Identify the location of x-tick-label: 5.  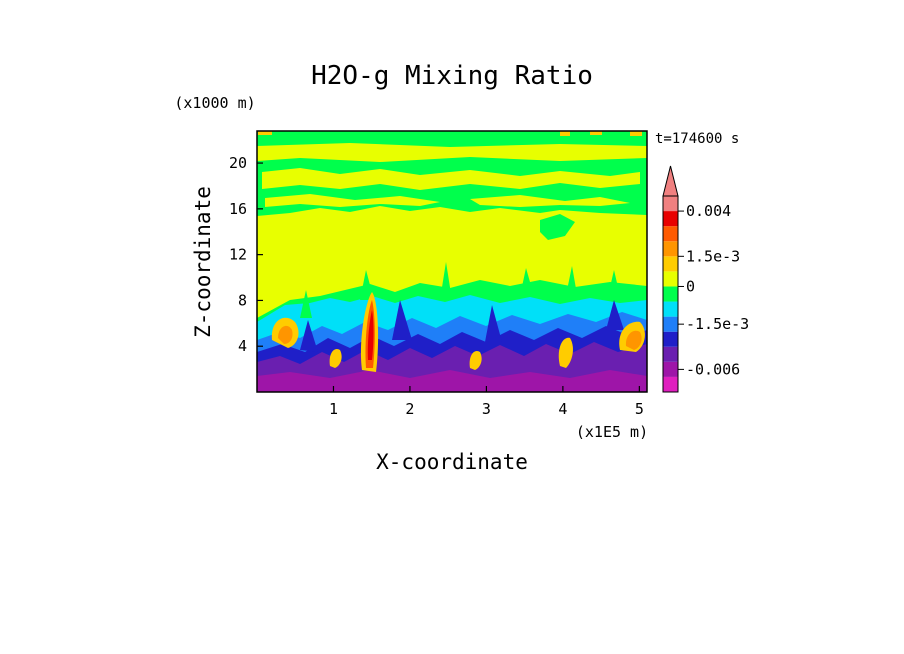
(639, 409).